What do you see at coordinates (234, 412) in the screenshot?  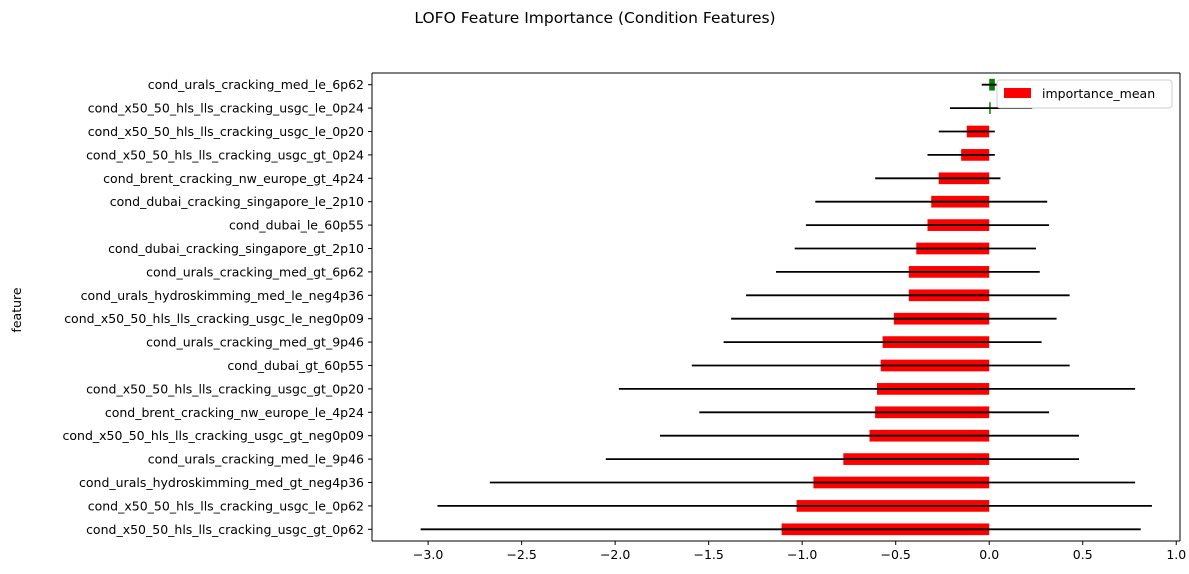 I see `y-tick-label-14: cond_brent_cracking_nw_europe_le_4p24` at bounding box center [234, 412].